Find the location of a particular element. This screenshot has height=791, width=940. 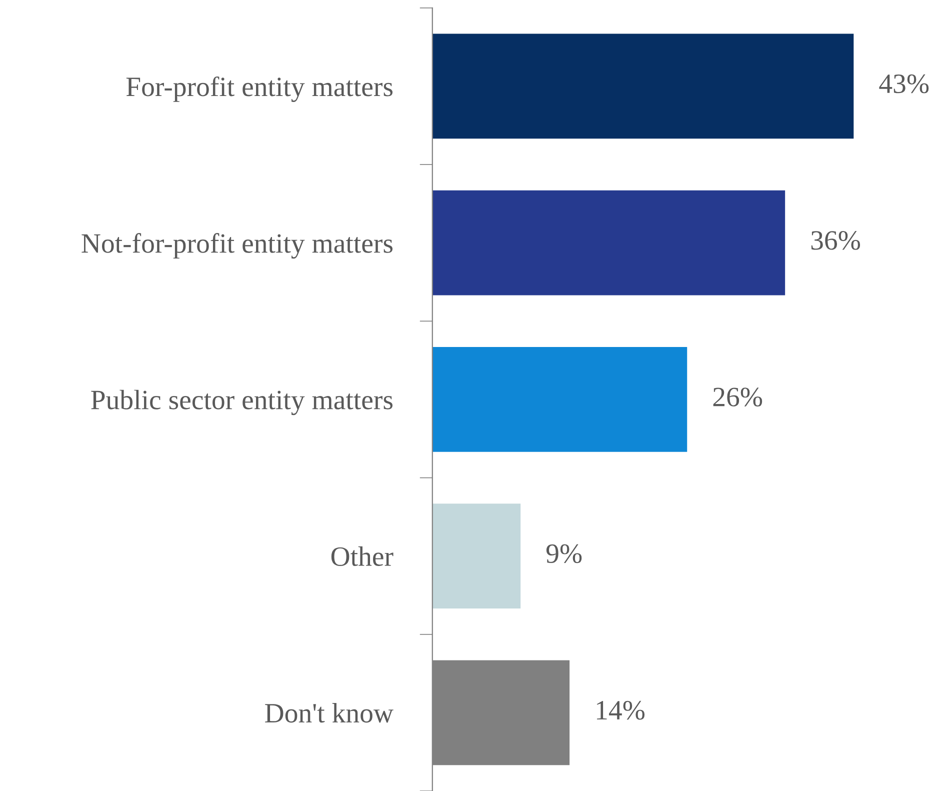

data-label: 26% is located at coordinates (737, 397).